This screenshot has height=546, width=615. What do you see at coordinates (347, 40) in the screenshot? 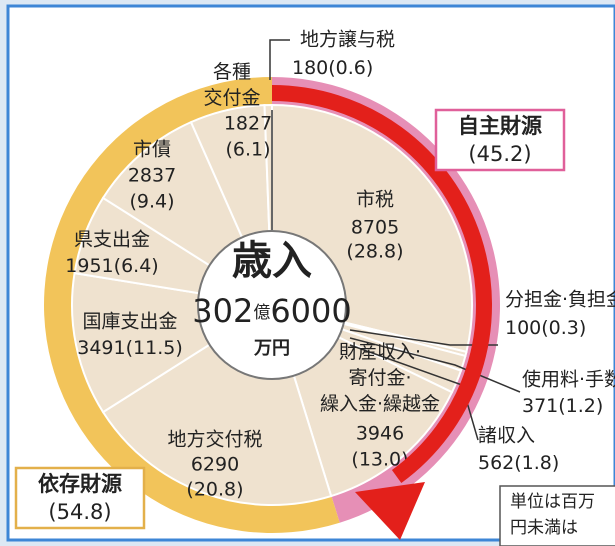
I see `slice-name: 地方譲与税` at bounding box center [347, 40].